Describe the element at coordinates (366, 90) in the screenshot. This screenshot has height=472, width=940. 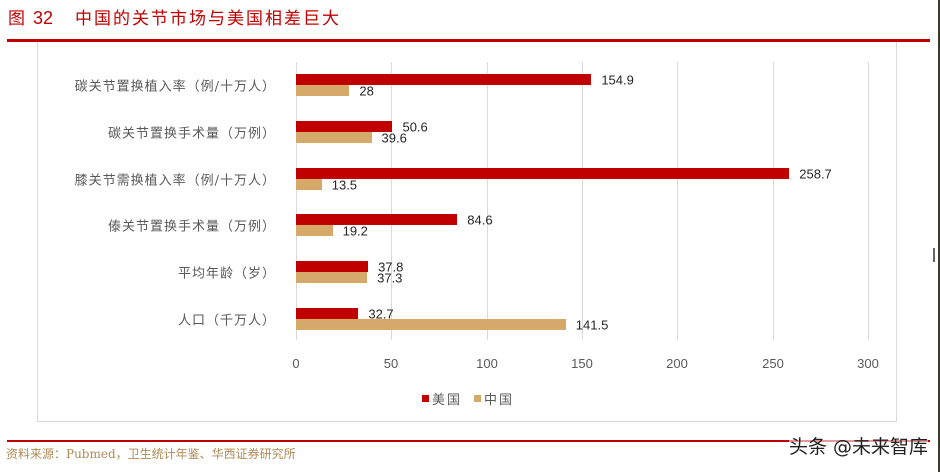
I see `value-label-china: 28` at that location.